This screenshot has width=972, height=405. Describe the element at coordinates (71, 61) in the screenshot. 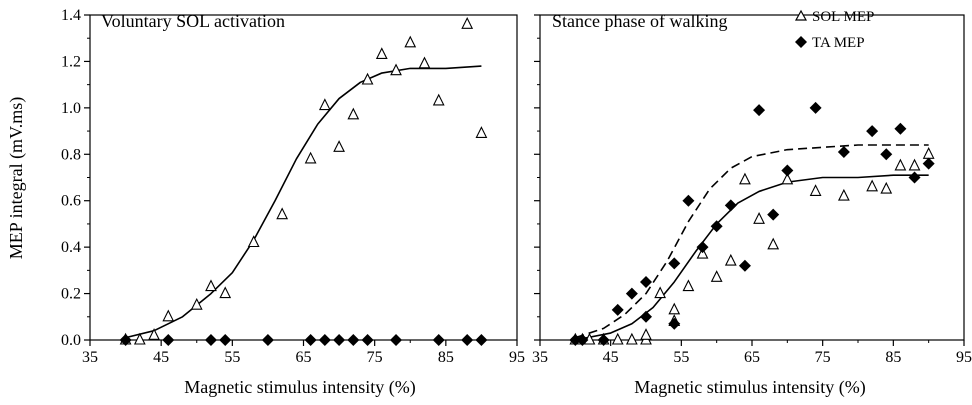

I see `y-tick-label: 1.2` at that location.